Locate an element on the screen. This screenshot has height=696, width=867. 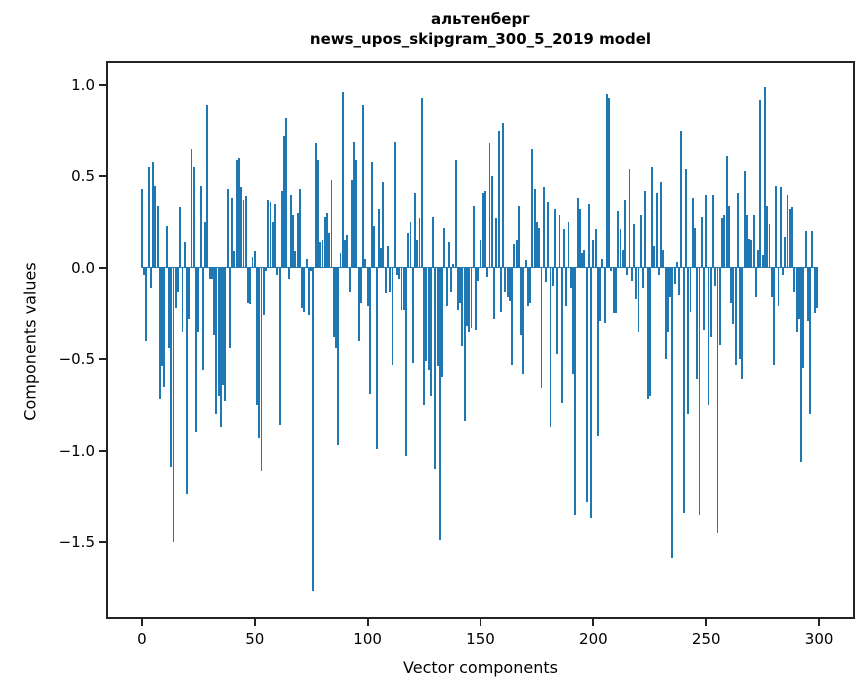
x-tick-label: 50 is located at coordinates (255, 639).